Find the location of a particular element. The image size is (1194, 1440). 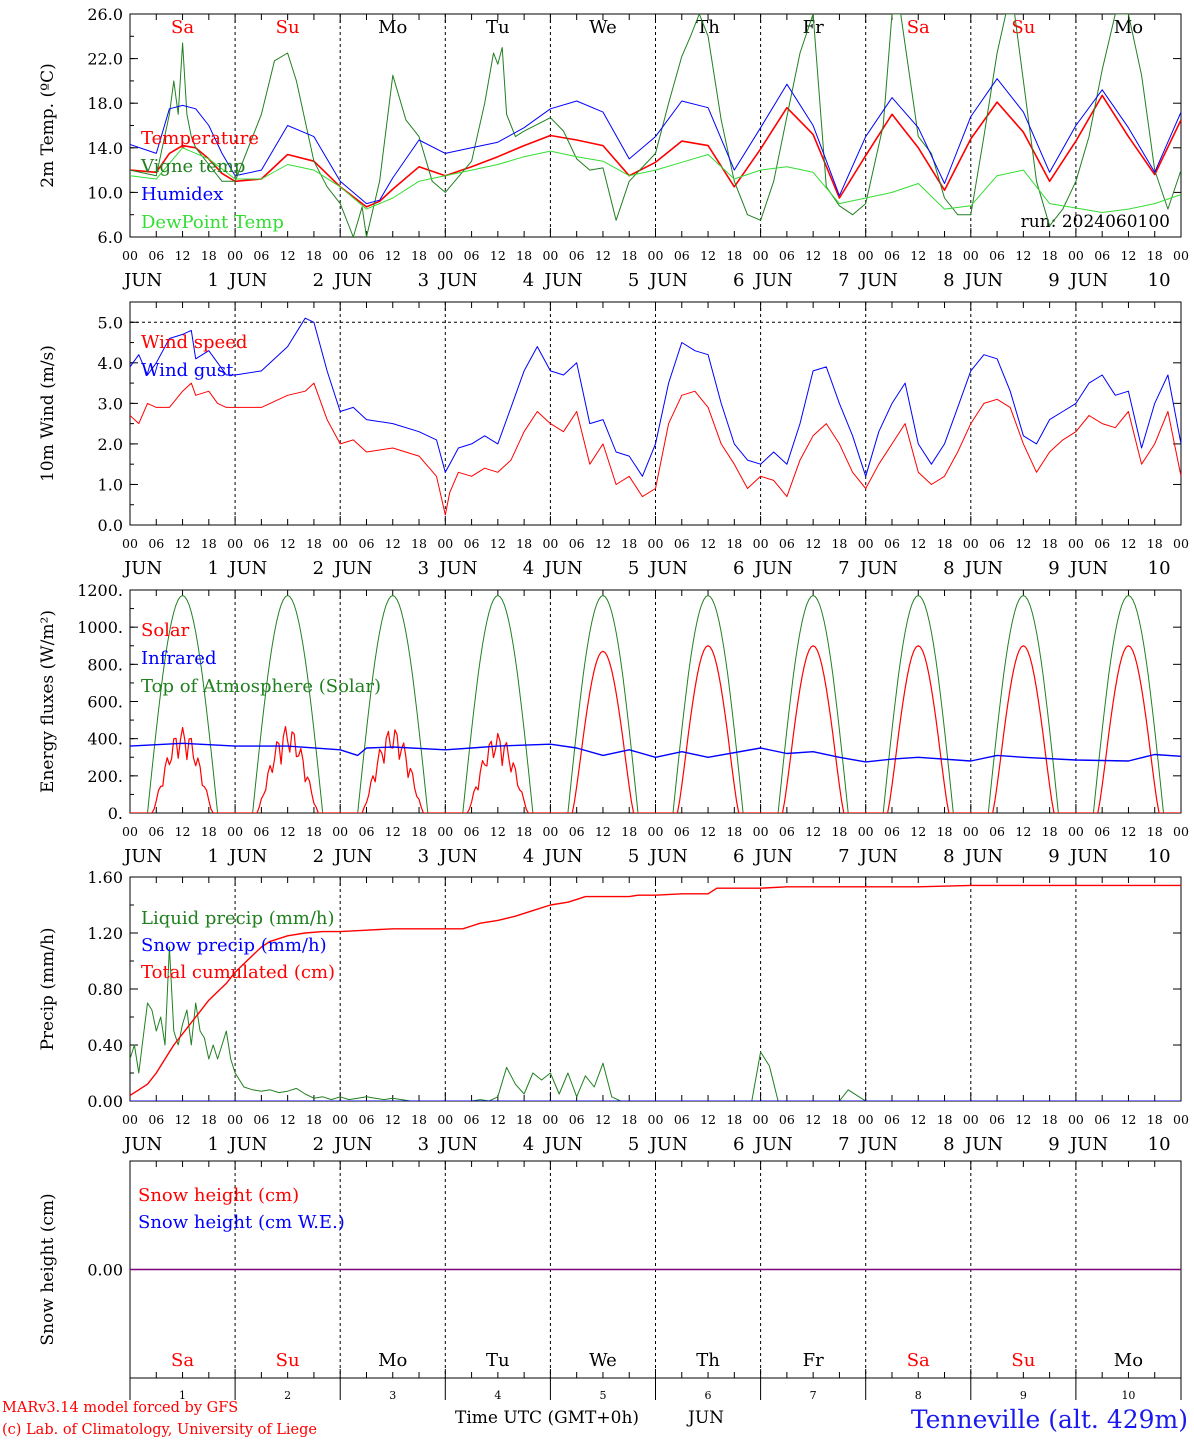

wind-y-tick-label: 4.0 is located at coordinates (110, 363).